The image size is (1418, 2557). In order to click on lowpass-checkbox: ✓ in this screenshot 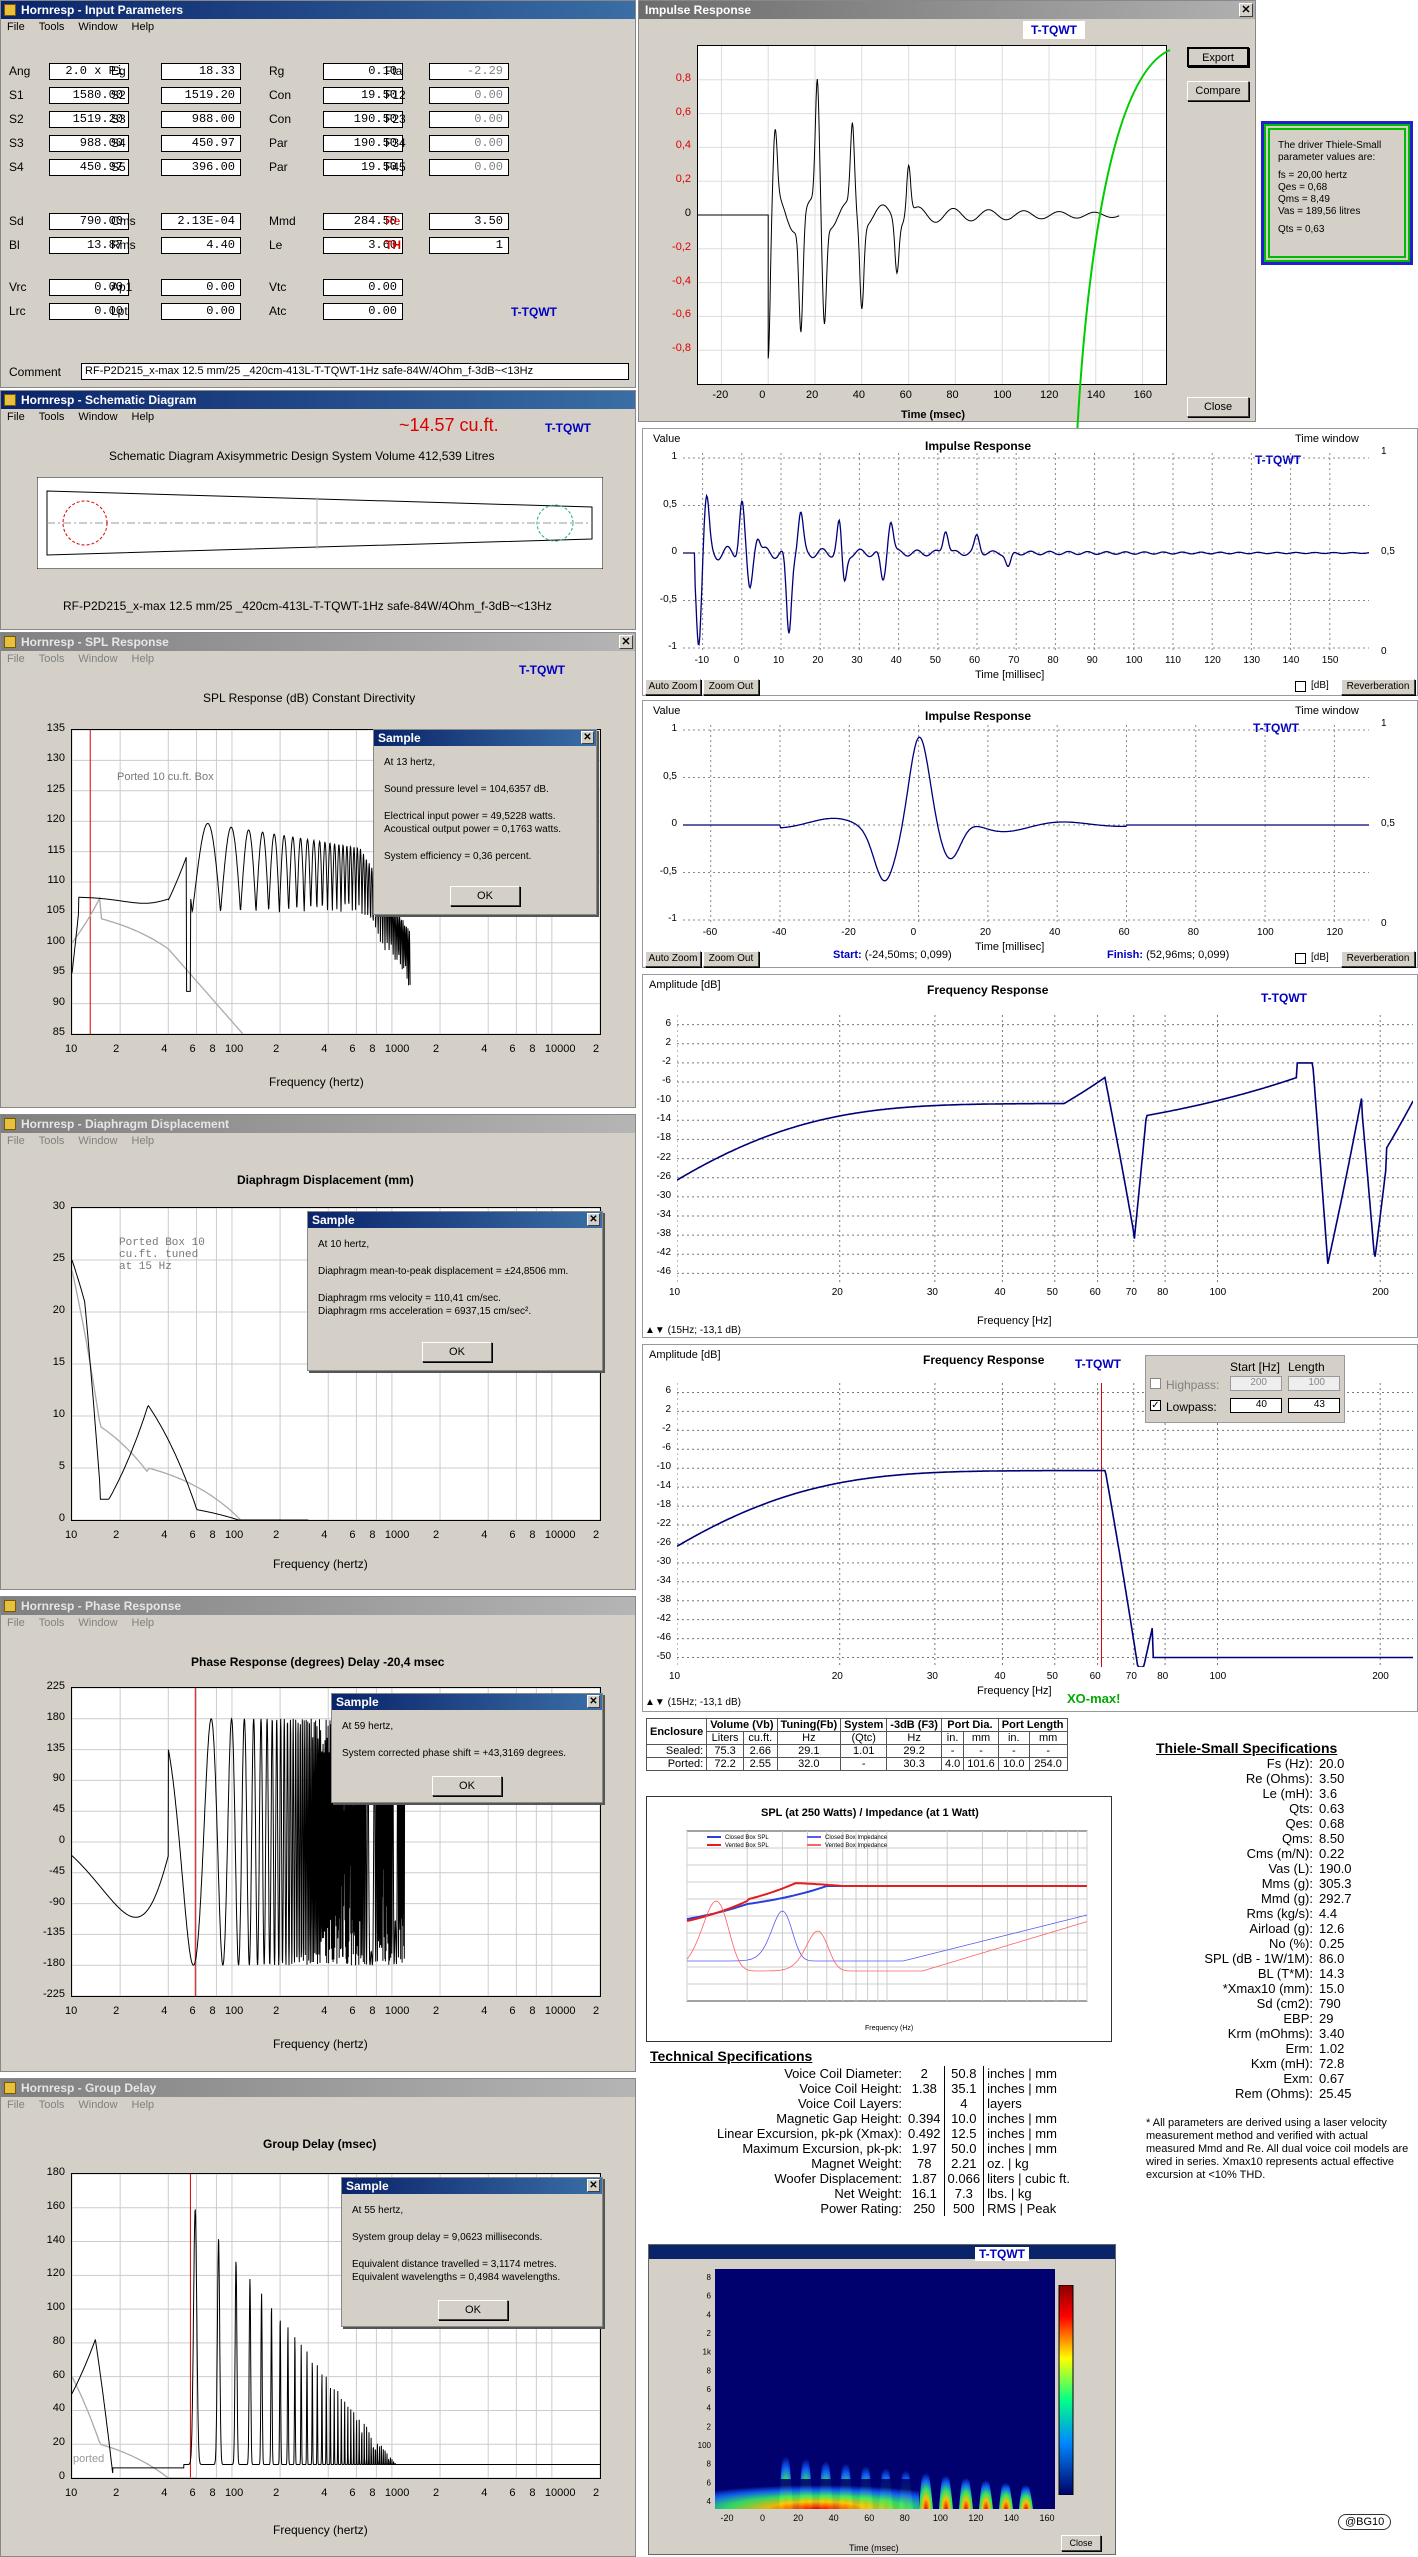, I will do `click(1155, 1405)`.